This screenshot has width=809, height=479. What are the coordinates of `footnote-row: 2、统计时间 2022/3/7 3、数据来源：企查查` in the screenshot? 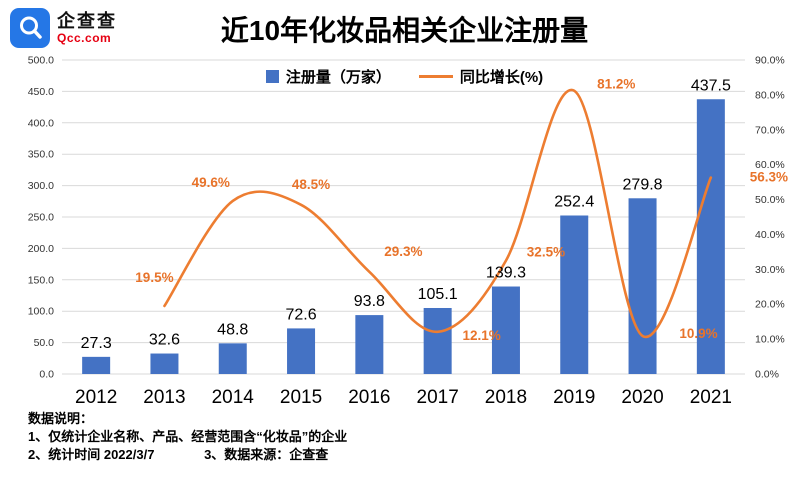 It's located at (187, 455).